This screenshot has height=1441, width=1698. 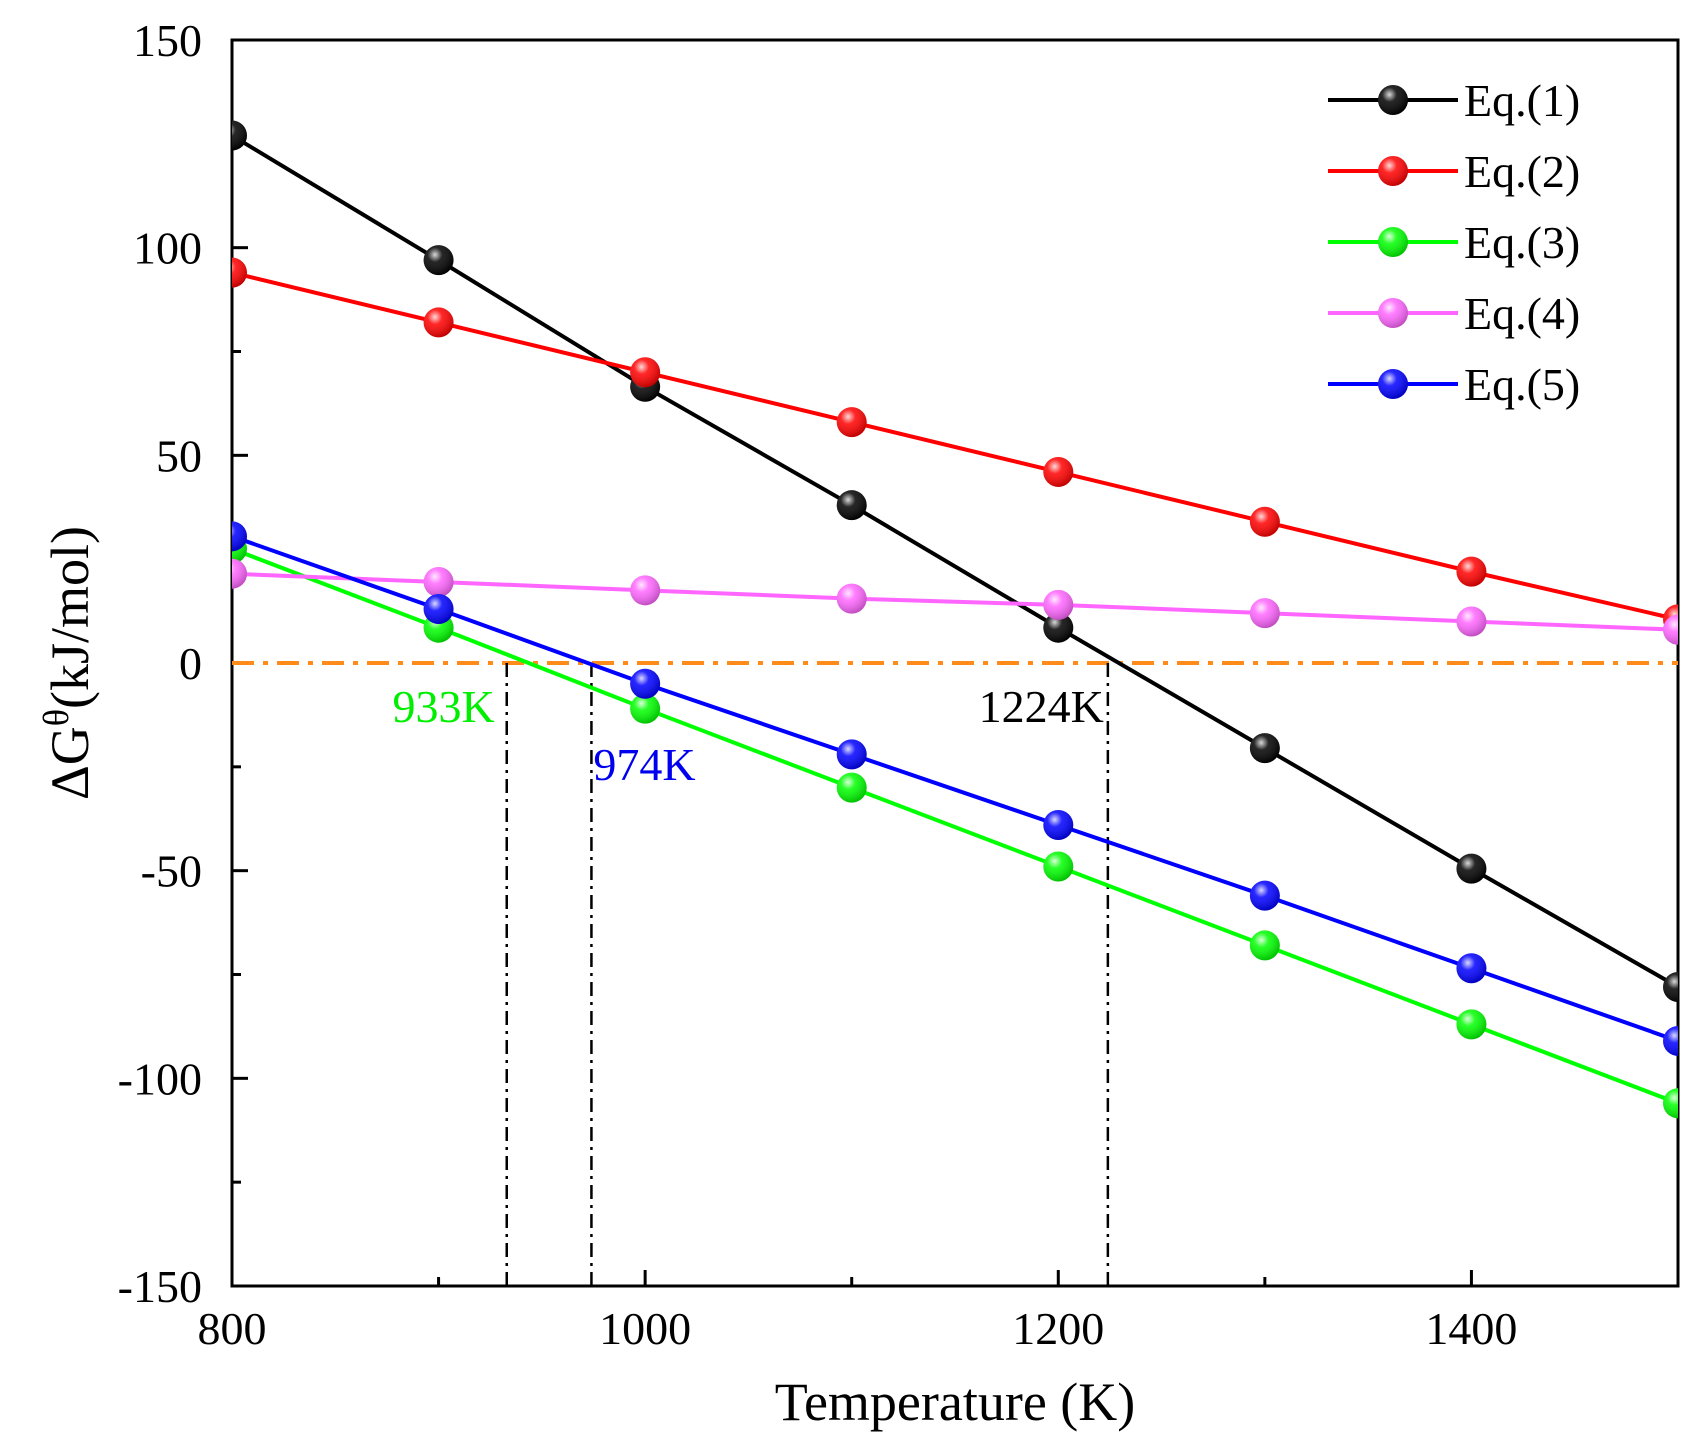 I want to click on x-axis-title: Temperature (K), so click(x=955, y=1402).